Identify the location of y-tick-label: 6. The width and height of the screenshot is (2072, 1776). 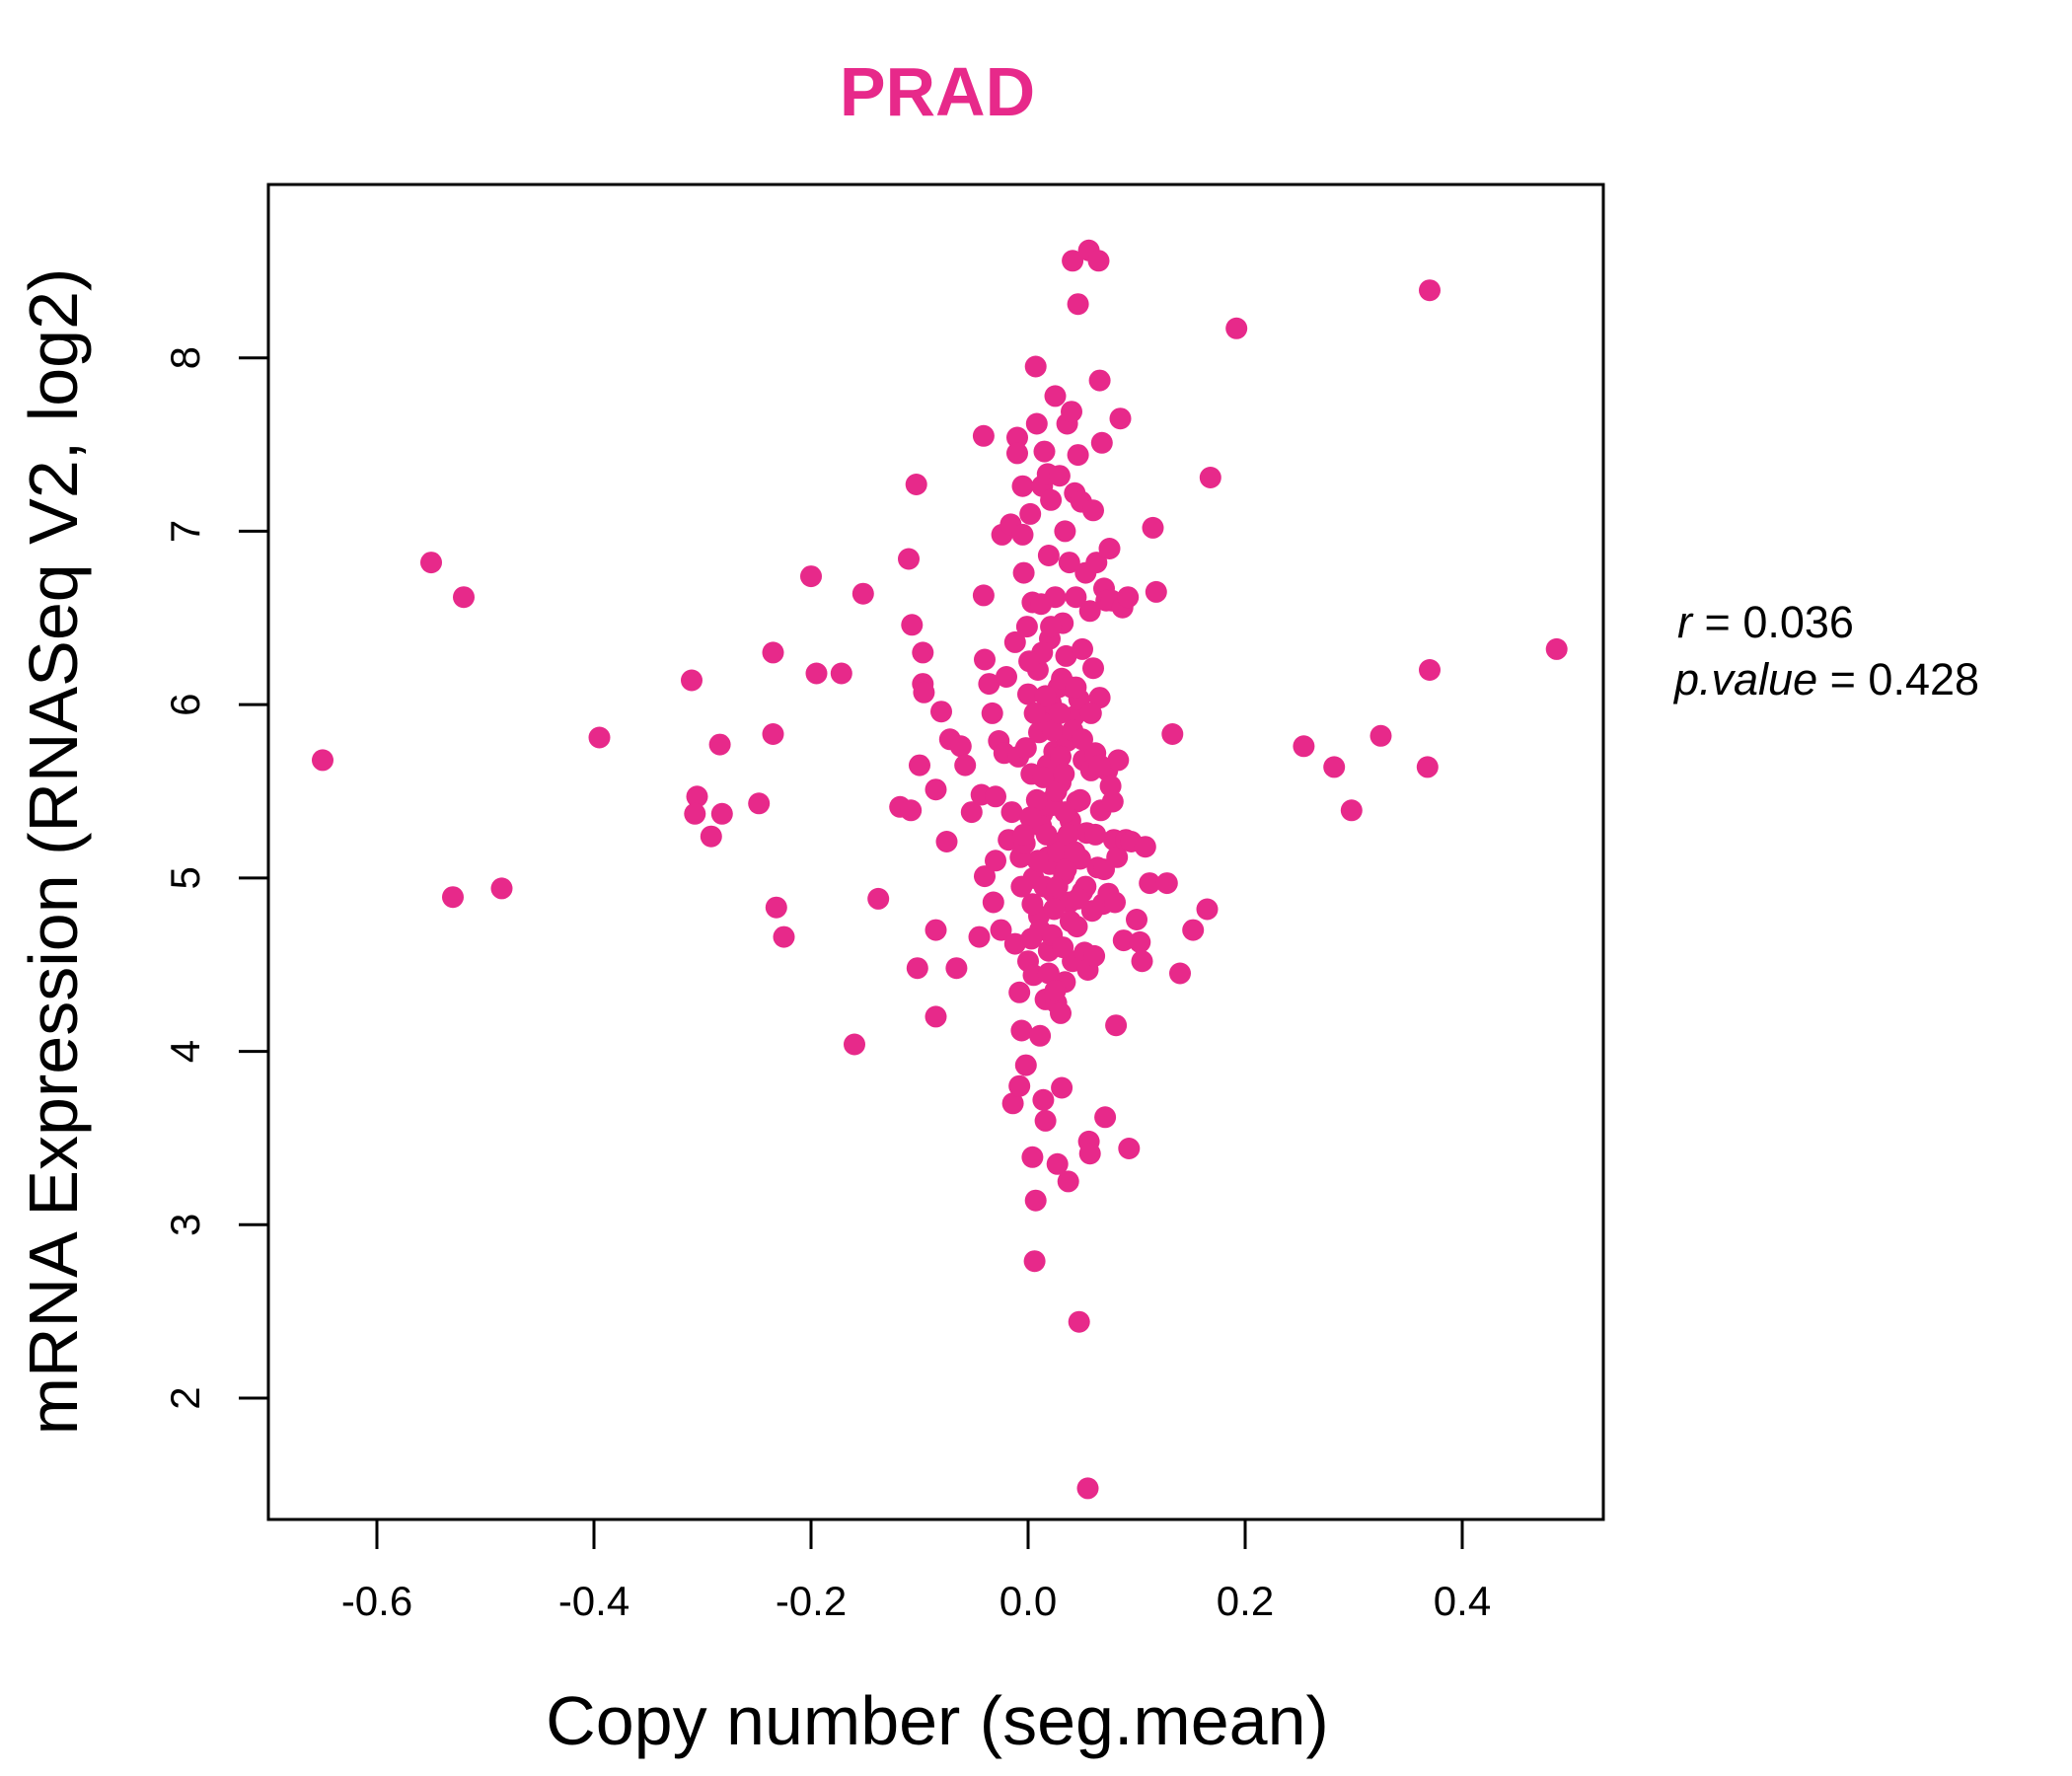
(185, 704).